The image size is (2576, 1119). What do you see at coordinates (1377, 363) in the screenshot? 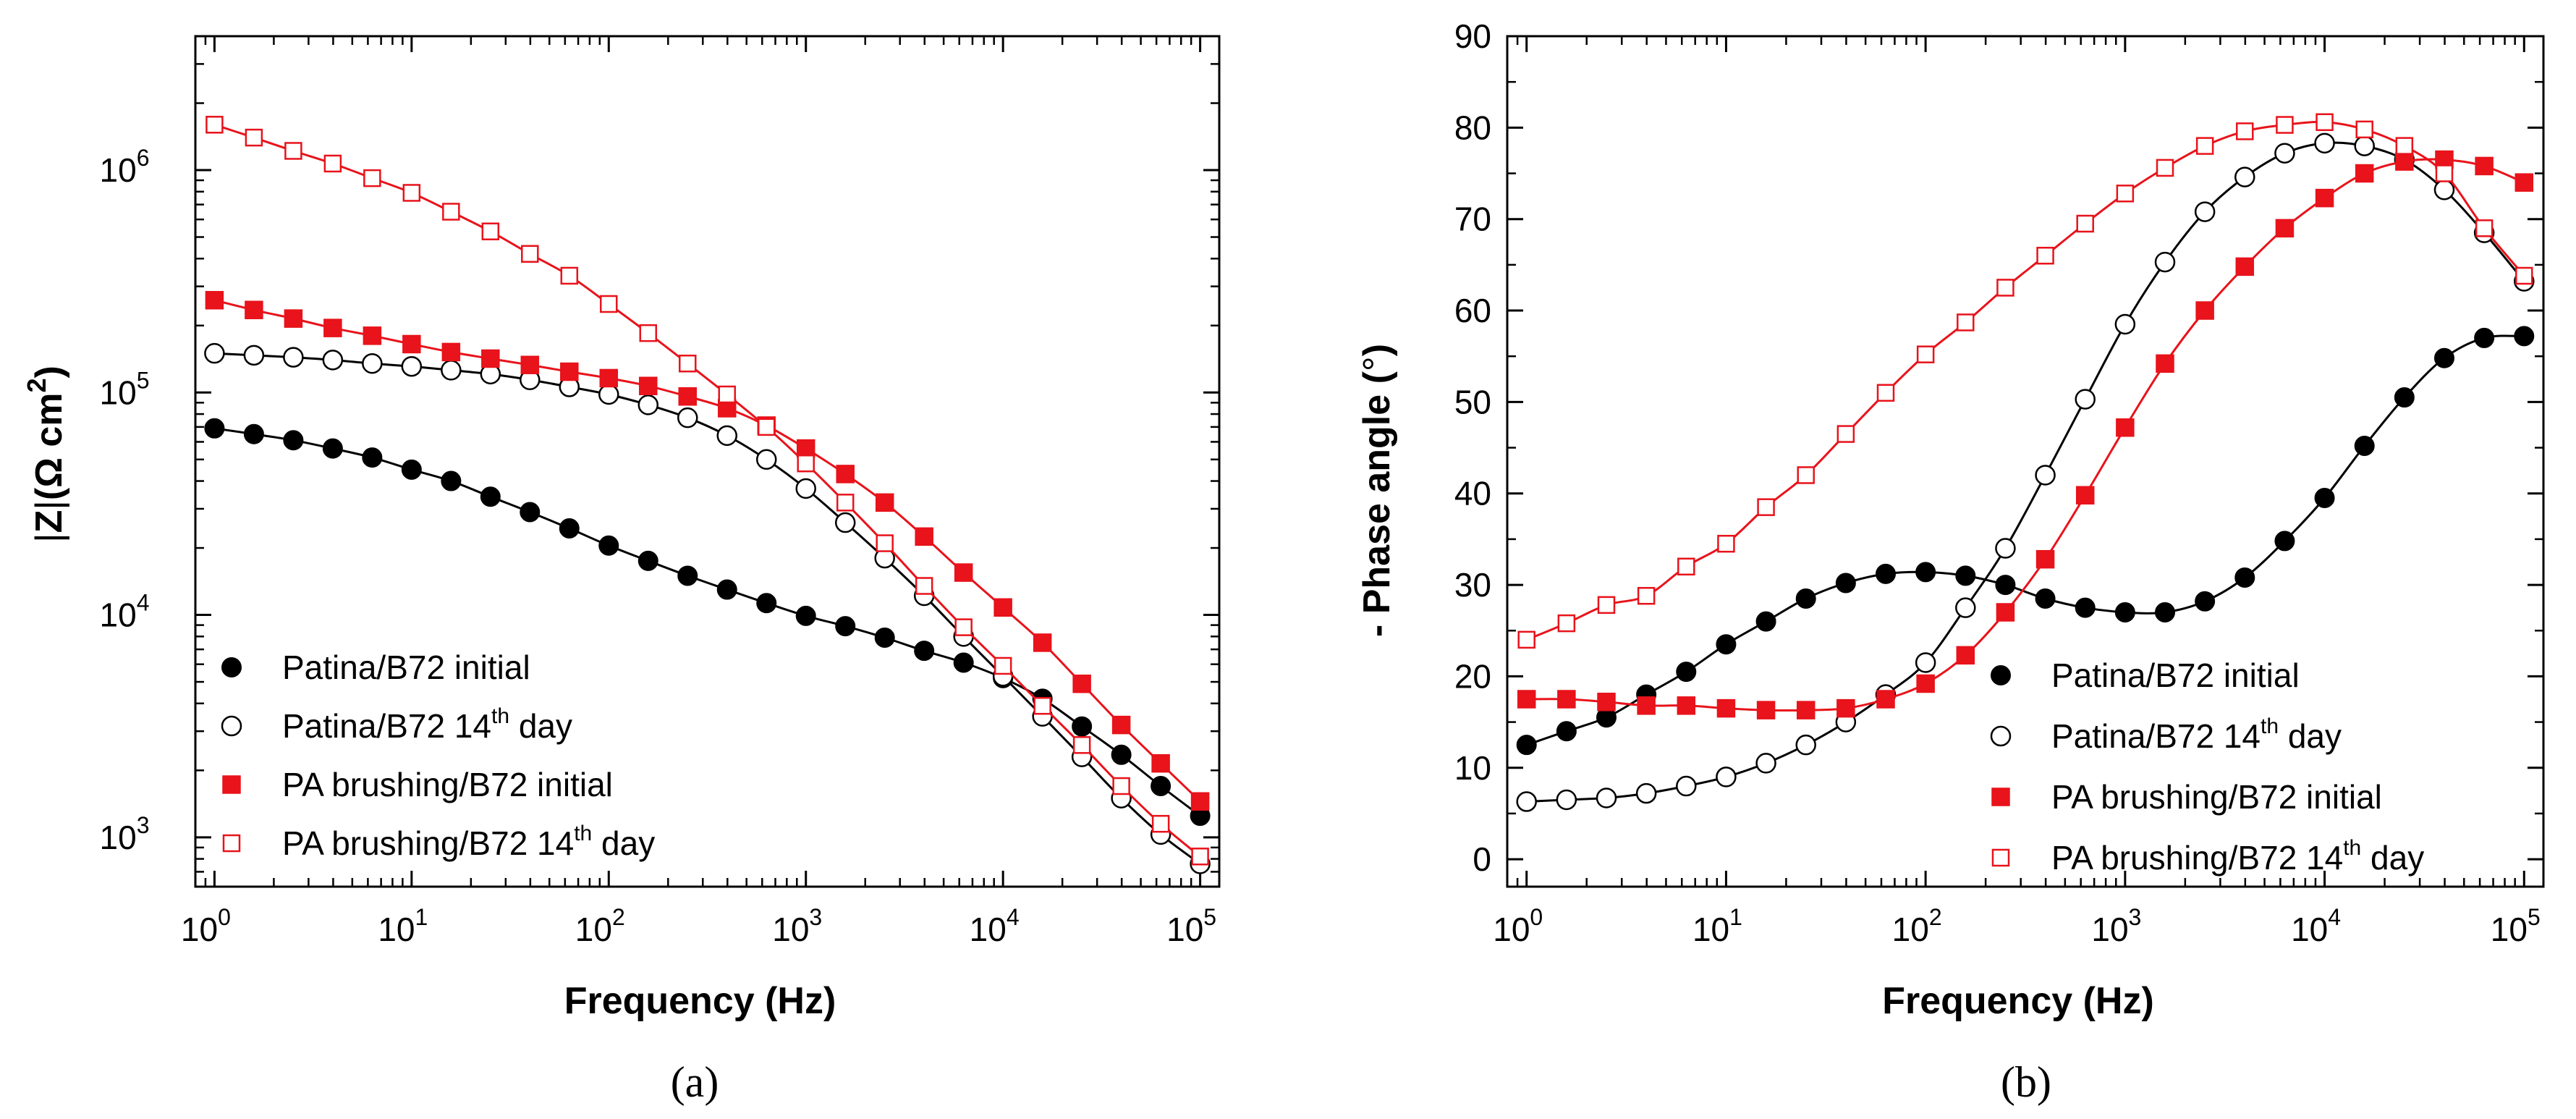
I see `y-title-deg: °` at bounding box center [1377, 363].